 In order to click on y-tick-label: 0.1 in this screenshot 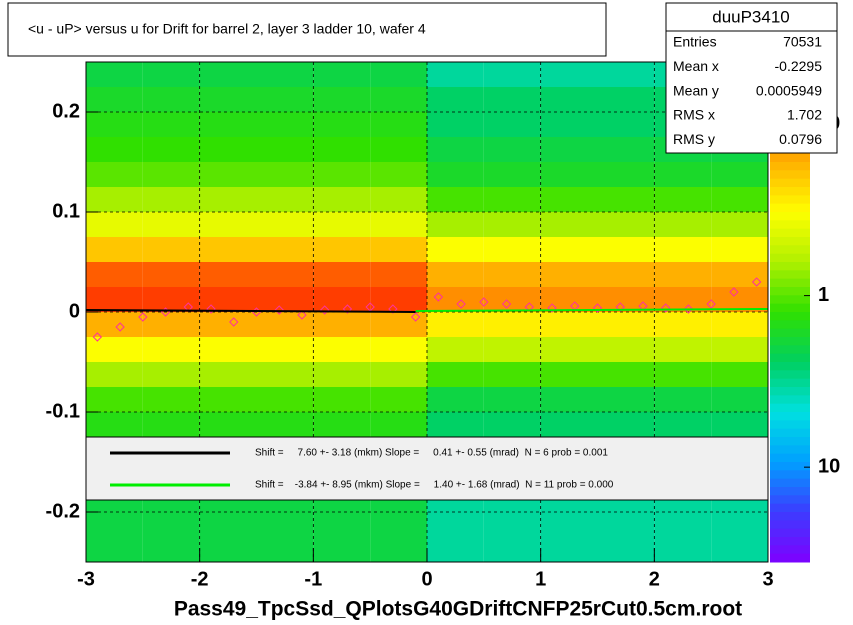, I will do `click(66, 211)`.